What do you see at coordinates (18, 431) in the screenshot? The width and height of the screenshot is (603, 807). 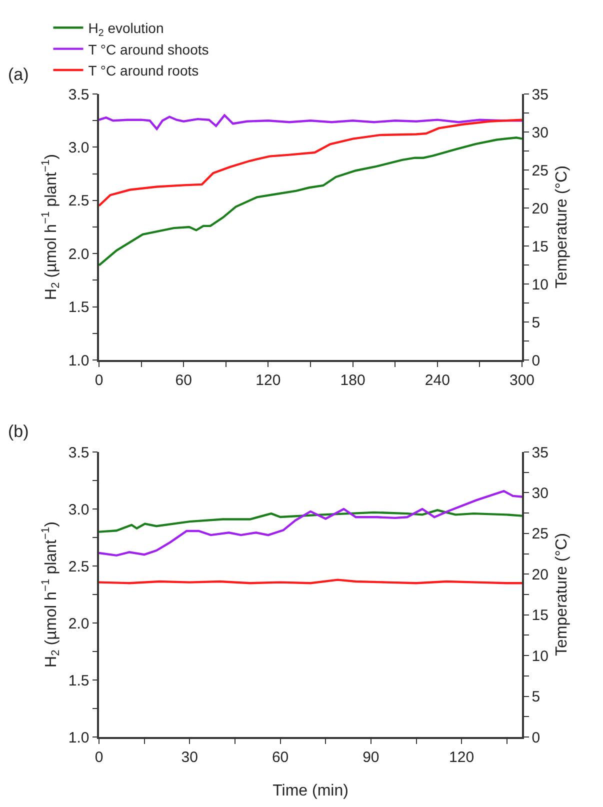 I see `text: (b)` at bounding box center [18, 431].